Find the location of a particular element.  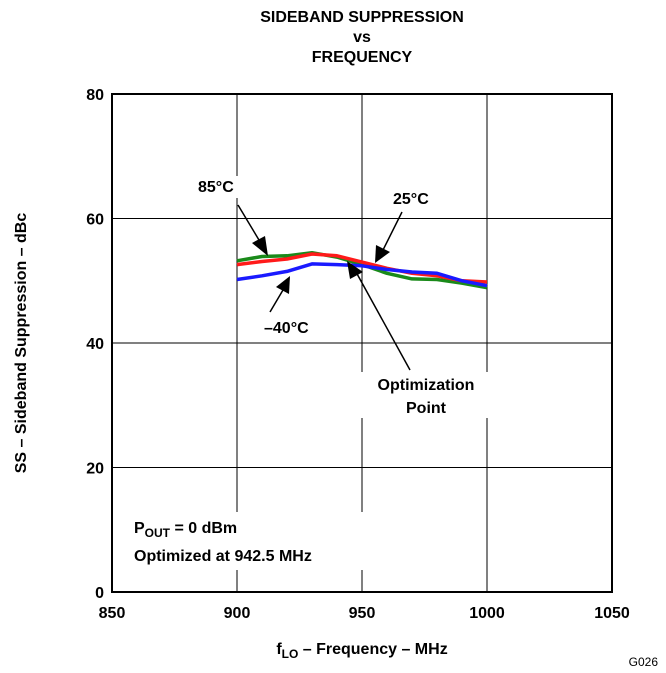

label-m40c: –40°C is located at coordinates (286, 328).